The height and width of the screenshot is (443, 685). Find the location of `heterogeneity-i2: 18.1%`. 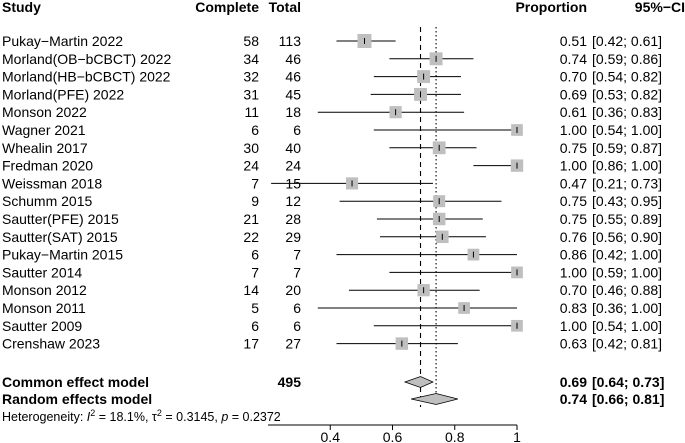

heterogeneity-i2: 18.1% is located at coordinates (127, 417).